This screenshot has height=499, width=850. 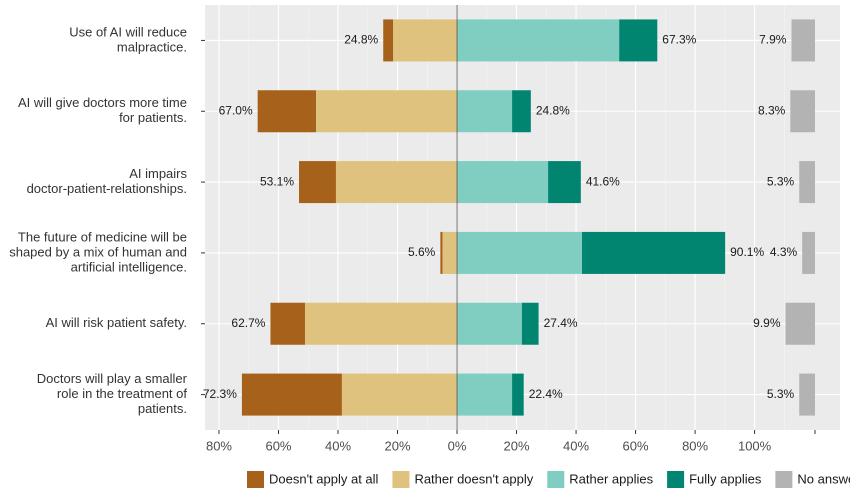 What do you see at coordinates (725, 478) in the screenshot?
I see `legend-label: Fully applies` at bounding box center [725, 478].